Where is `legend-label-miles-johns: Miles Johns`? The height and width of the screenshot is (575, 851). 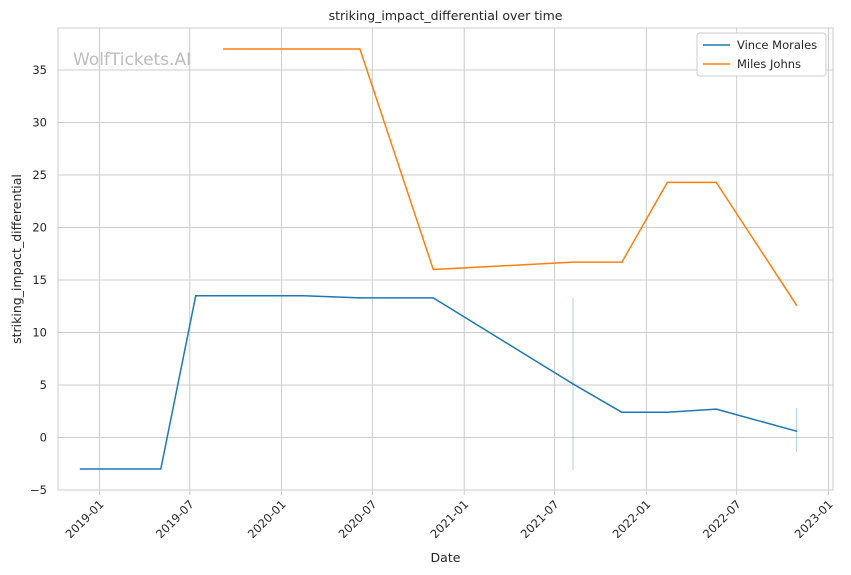
legend-label-miles-johns: Miles Johns is located at coordinates (769, 64).